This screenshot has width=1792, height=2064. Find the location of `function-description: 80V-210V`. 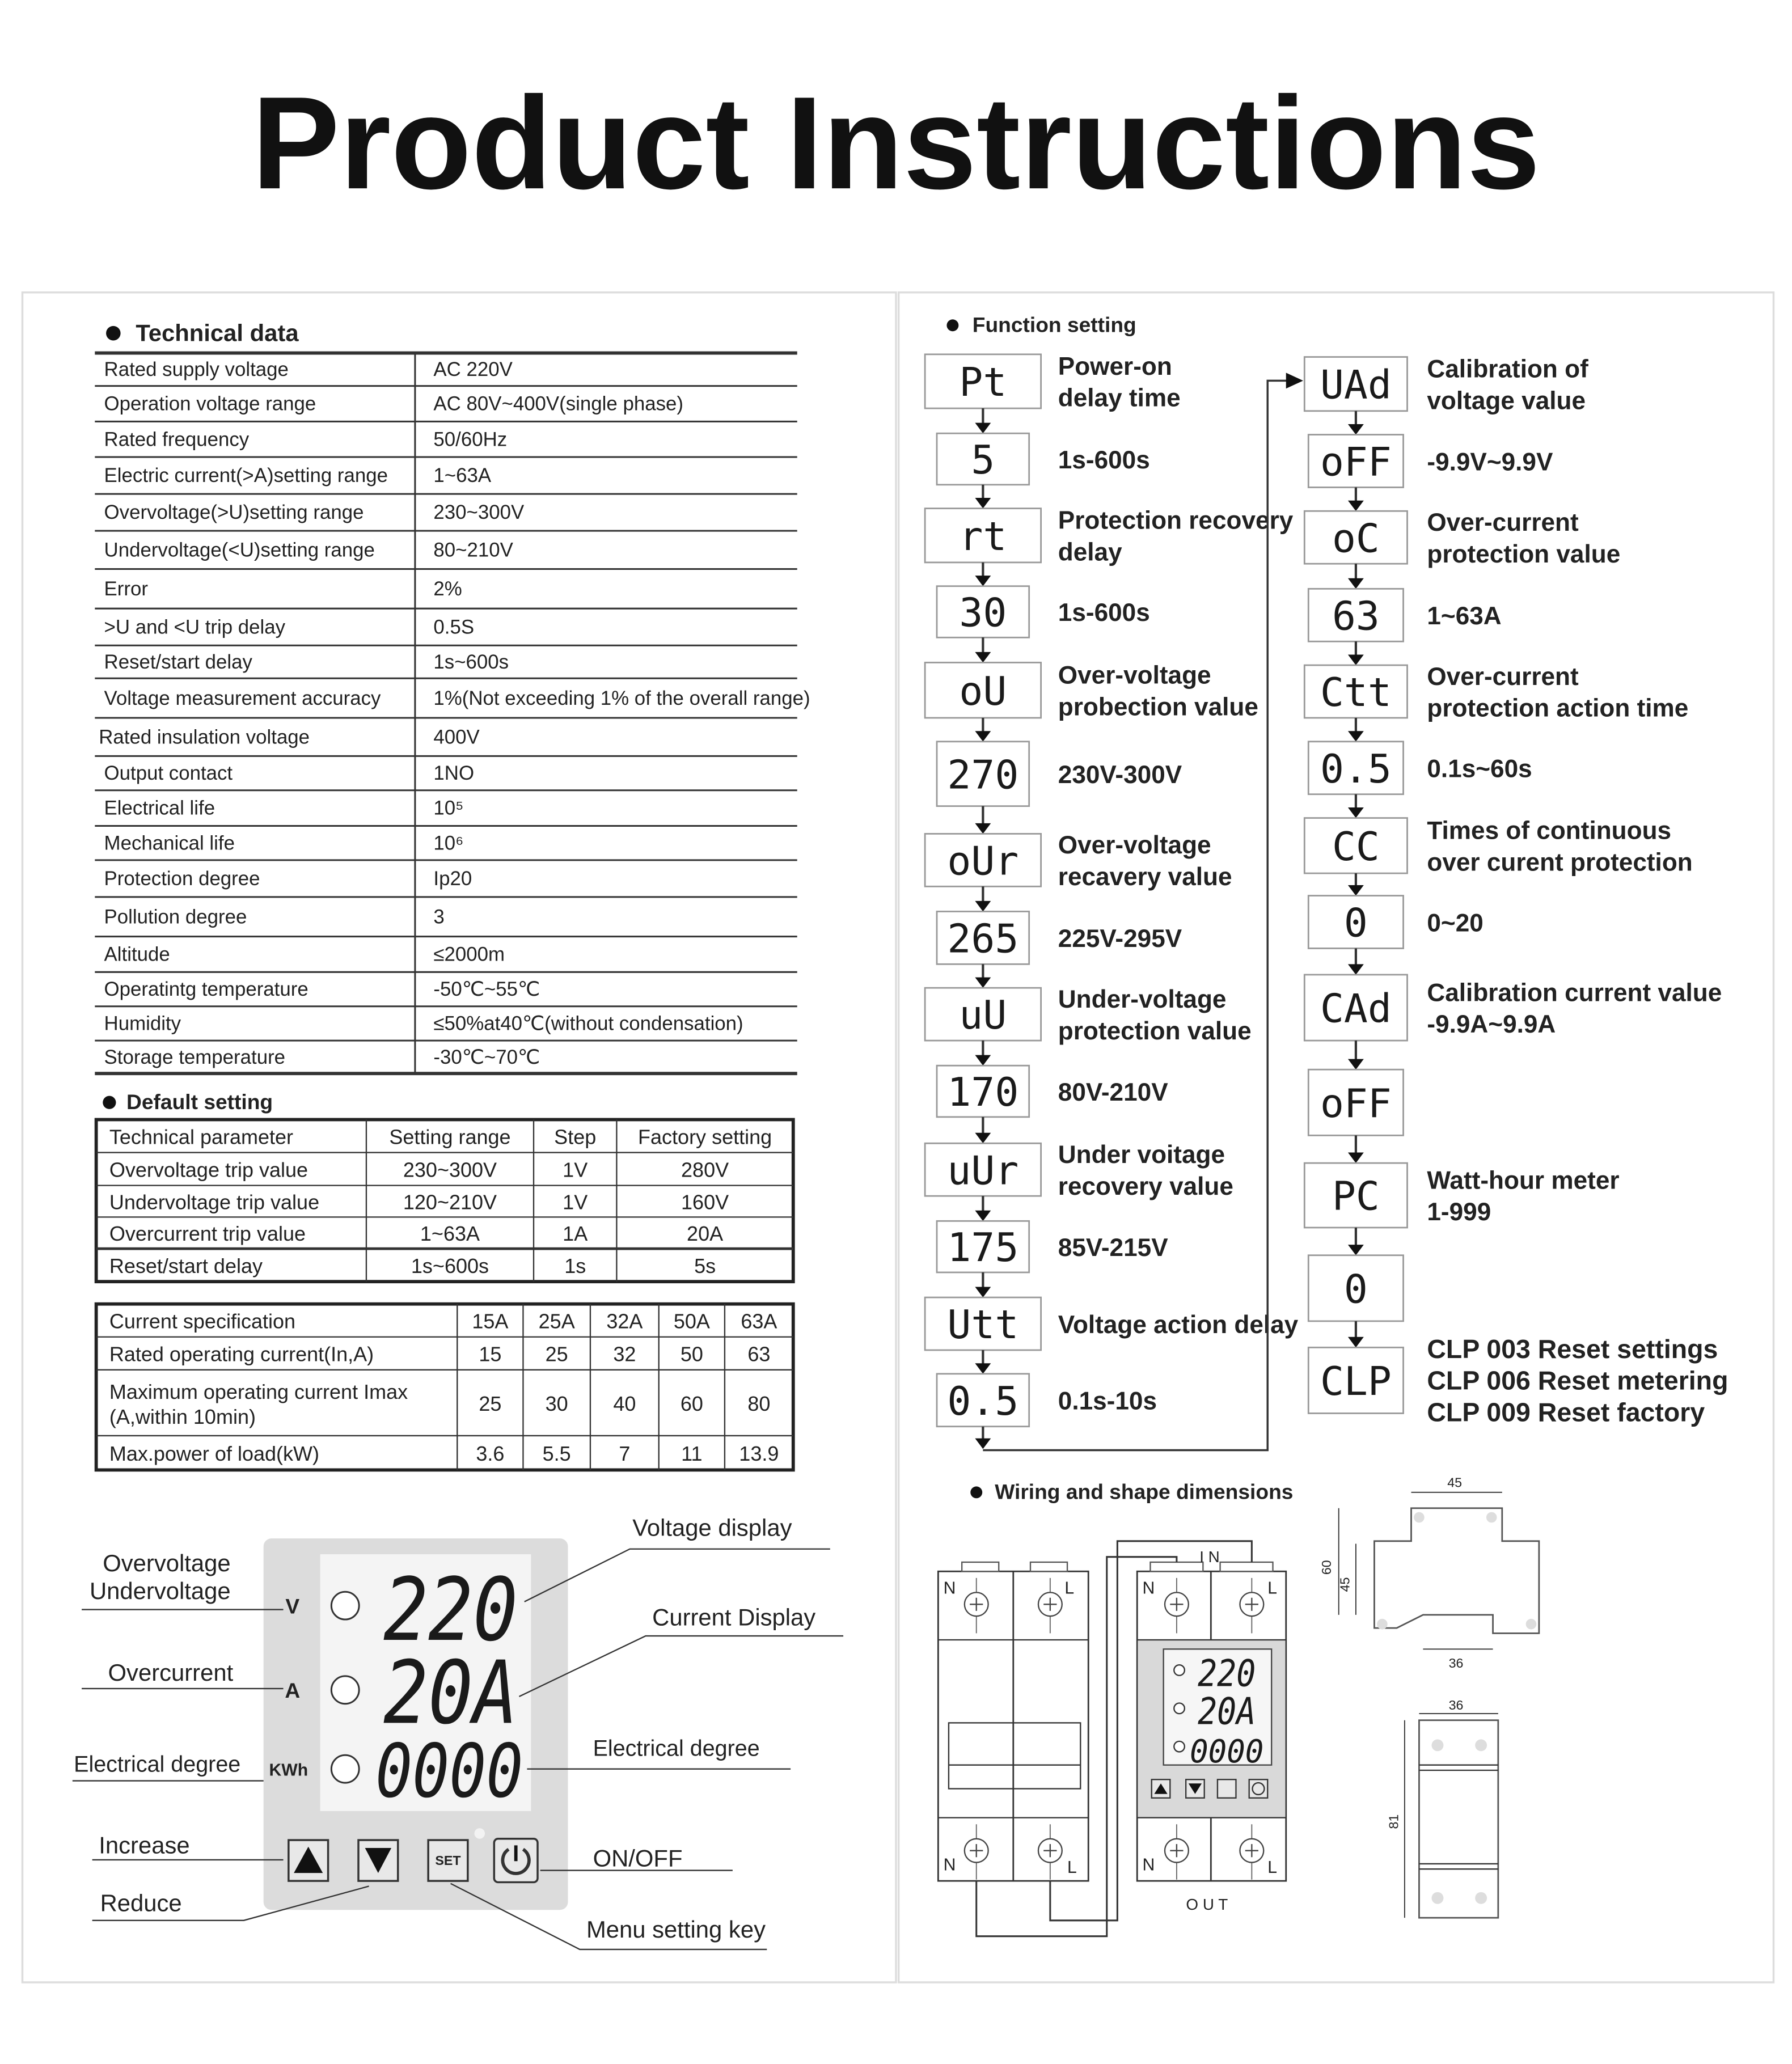

function-description: 80V-210V is located at coordinates (1113, 1092).